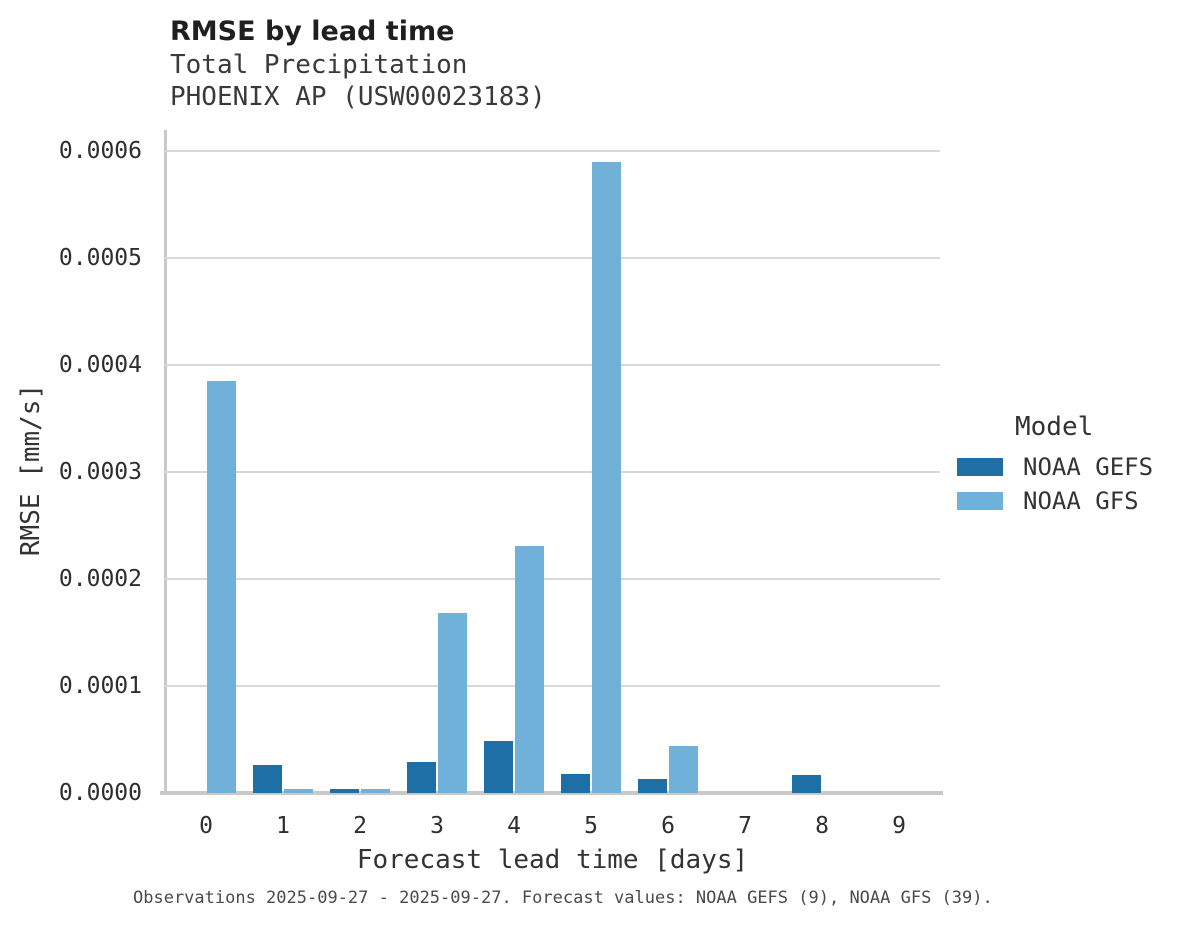  What do you see at coordinates (312, 31) in the screenshot?
I see `chart-title: RMSE by lead time` at bounding box center [312, 31].